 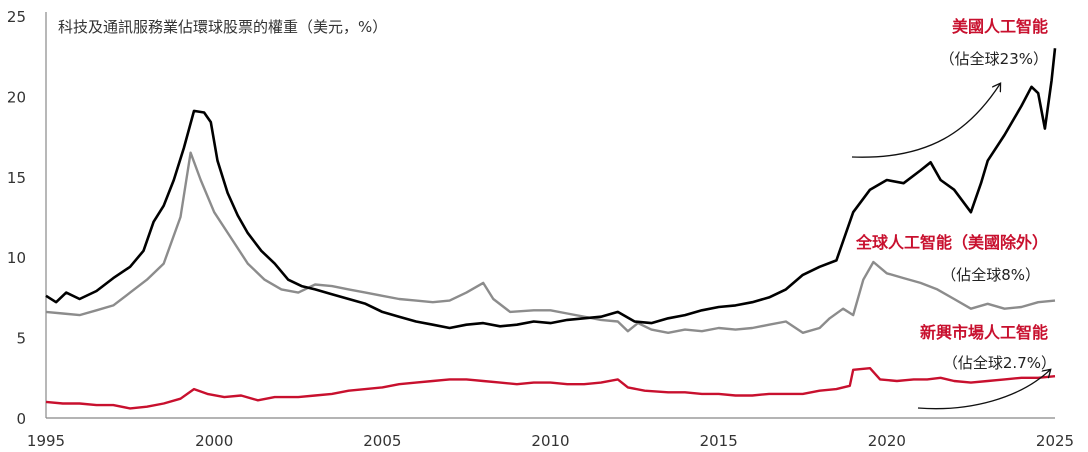 What do you see at coordinates (21, 419) in the screenshot?
I see `y-tick-label: 0` at bounding box center [21, 419].